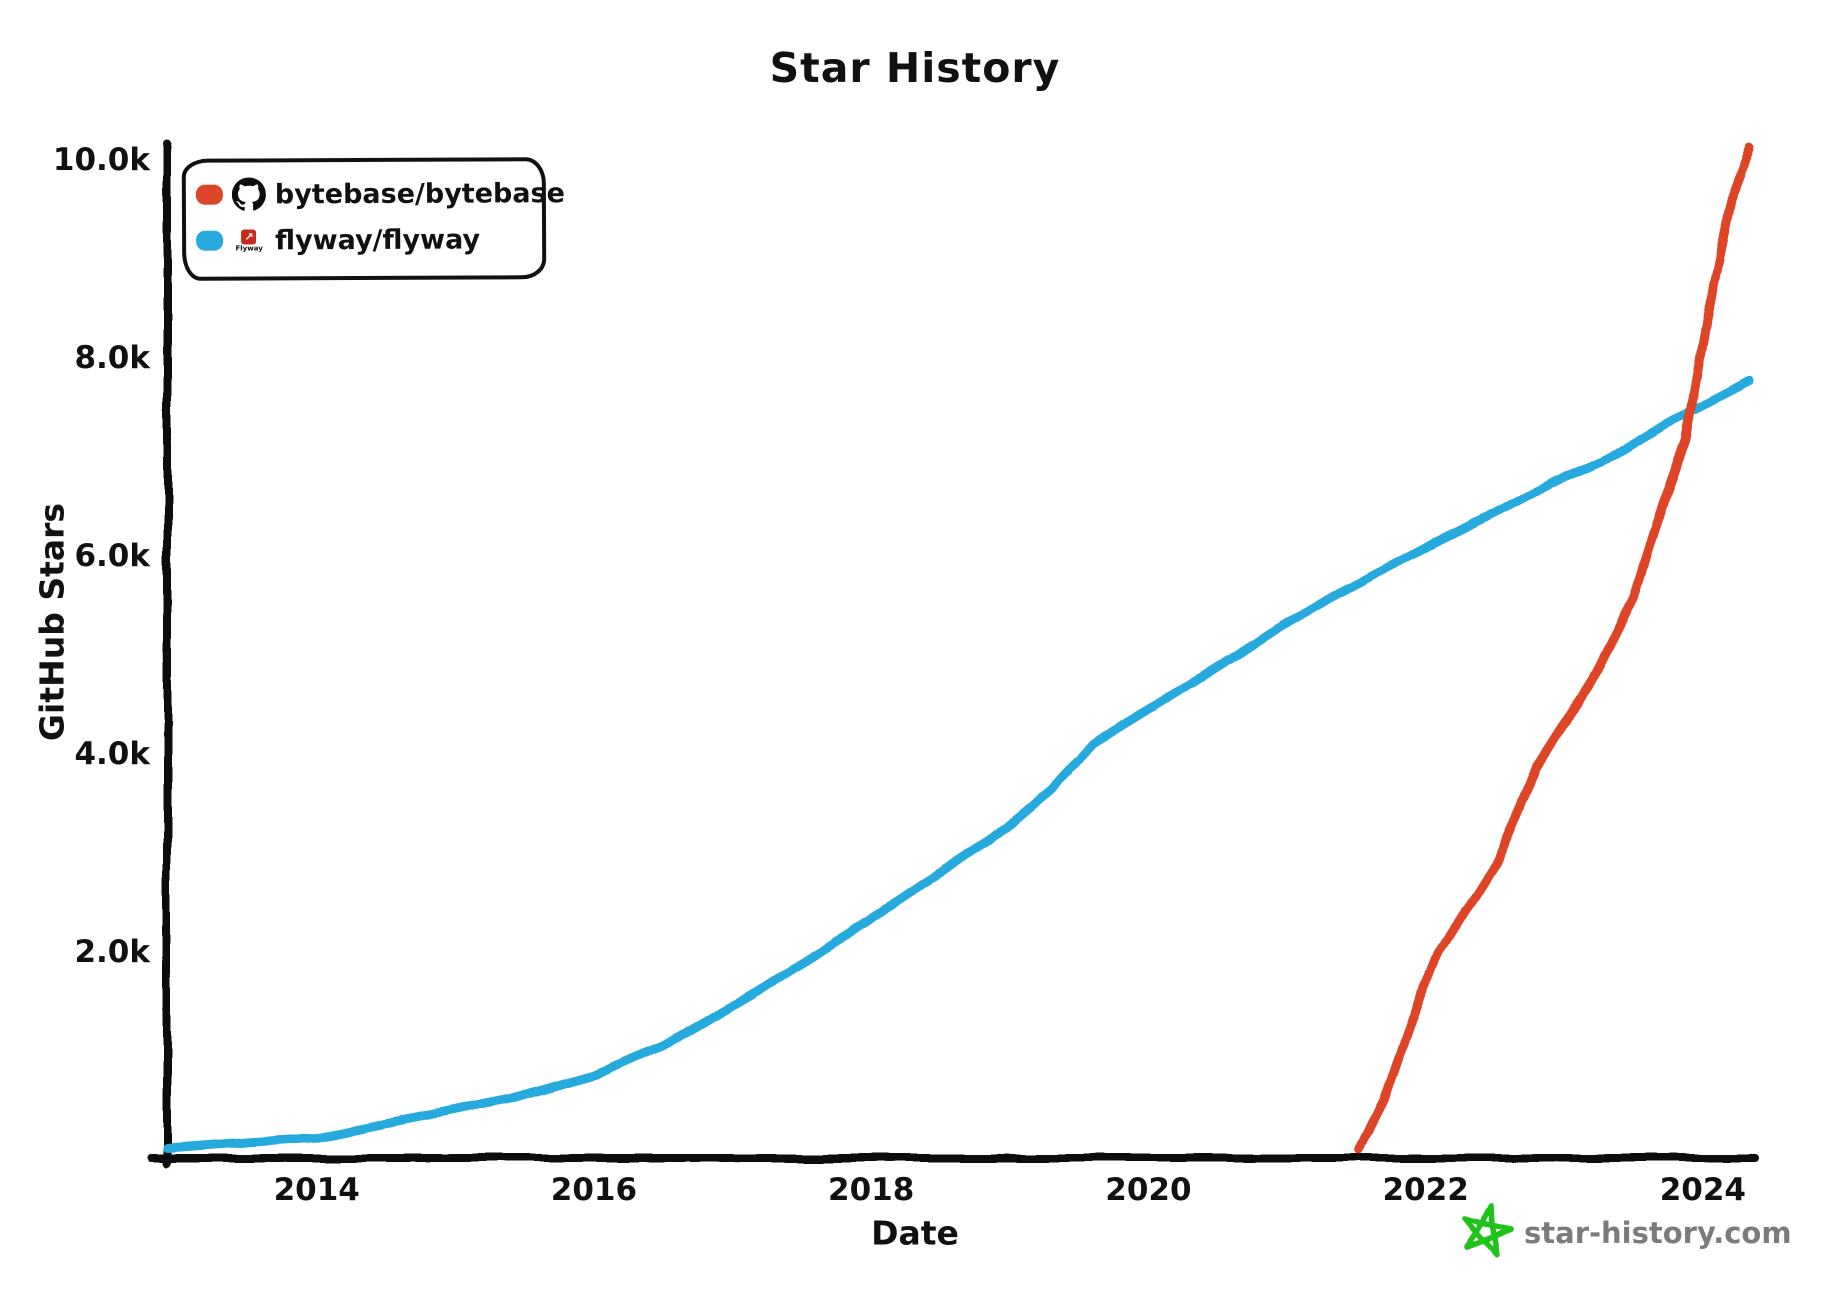 The image size is (1832, 1308). What do you see at coordinates (112, 951) in the screenshot?
I see `y-tick-label: 2.0k` at bounding box center [112, 951].